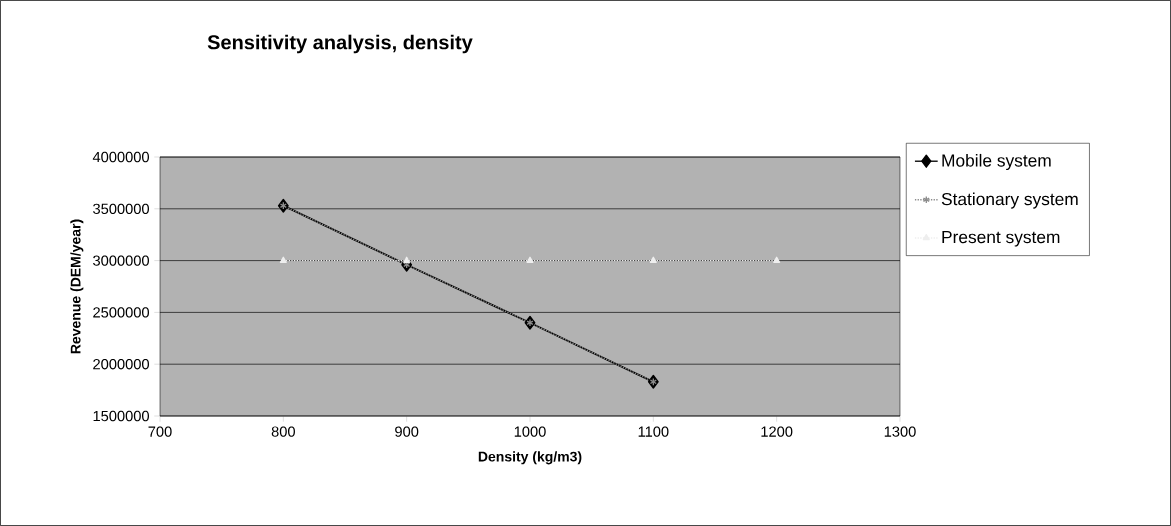 This screenshot has height=526, width=1171. I want to click on x-tick-label: 1100, so click(653, 431).